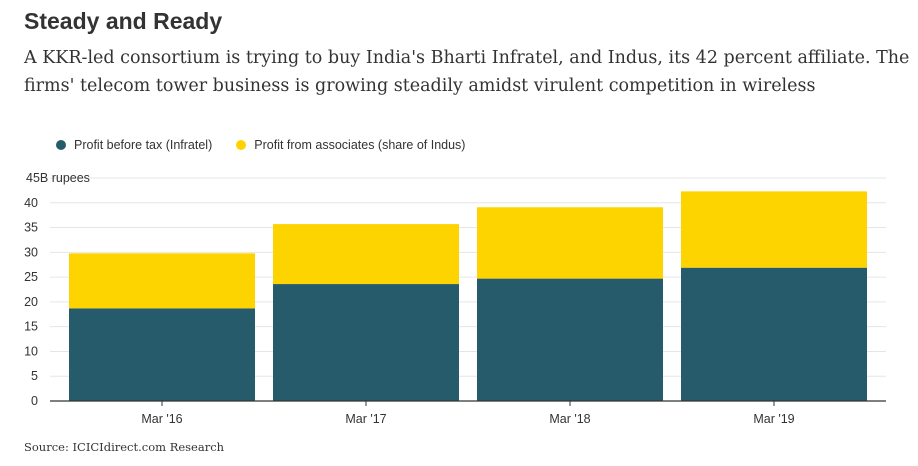 This screenshot has width=918, height=466. Describe the element at coordinates (34, 376) in the screenshot. I see `y-tick-label: 5` at that location.